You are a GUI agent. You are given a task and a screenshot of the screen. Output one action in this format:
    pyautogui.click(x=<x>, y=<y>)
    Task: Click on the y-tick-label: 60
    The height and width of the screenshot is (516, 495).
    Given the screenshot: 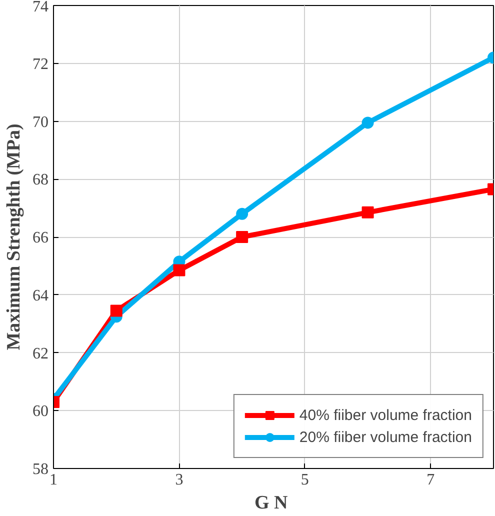 What is the action you would take?
    pyautogui.click(x=40, y=411)
    